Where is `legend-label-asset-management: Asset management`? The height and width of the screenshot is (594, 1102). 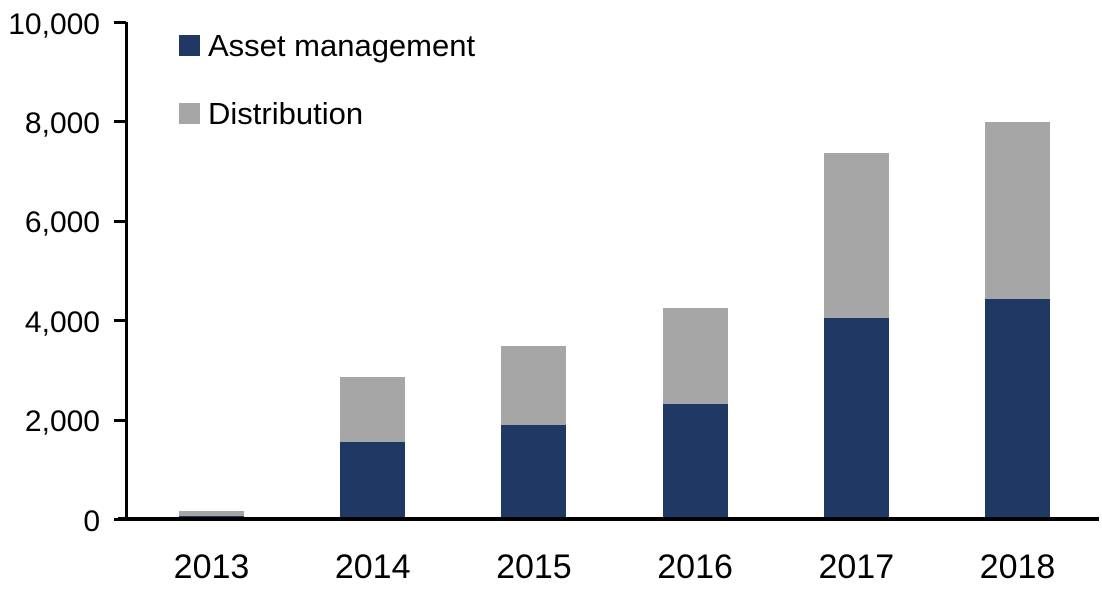
legend-label-asset-management: Asset management is located at coordinates (342, 45).